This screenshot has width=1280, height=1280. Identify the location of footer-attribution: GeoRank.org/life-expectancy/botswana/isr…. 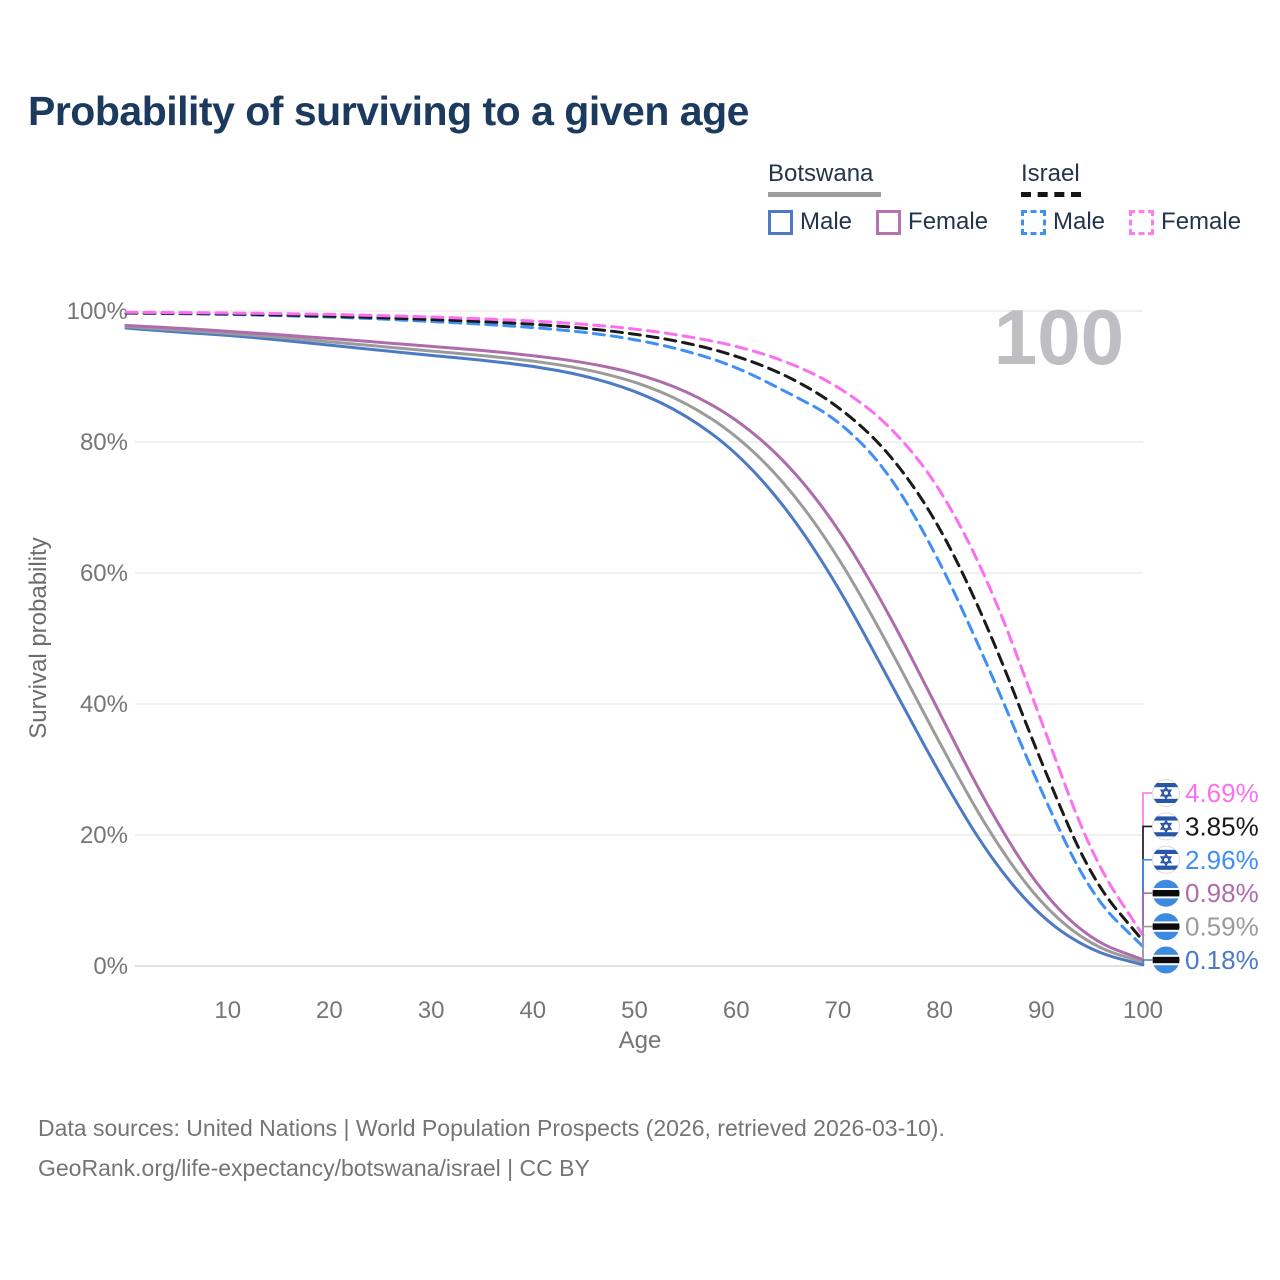
(314, 1168).